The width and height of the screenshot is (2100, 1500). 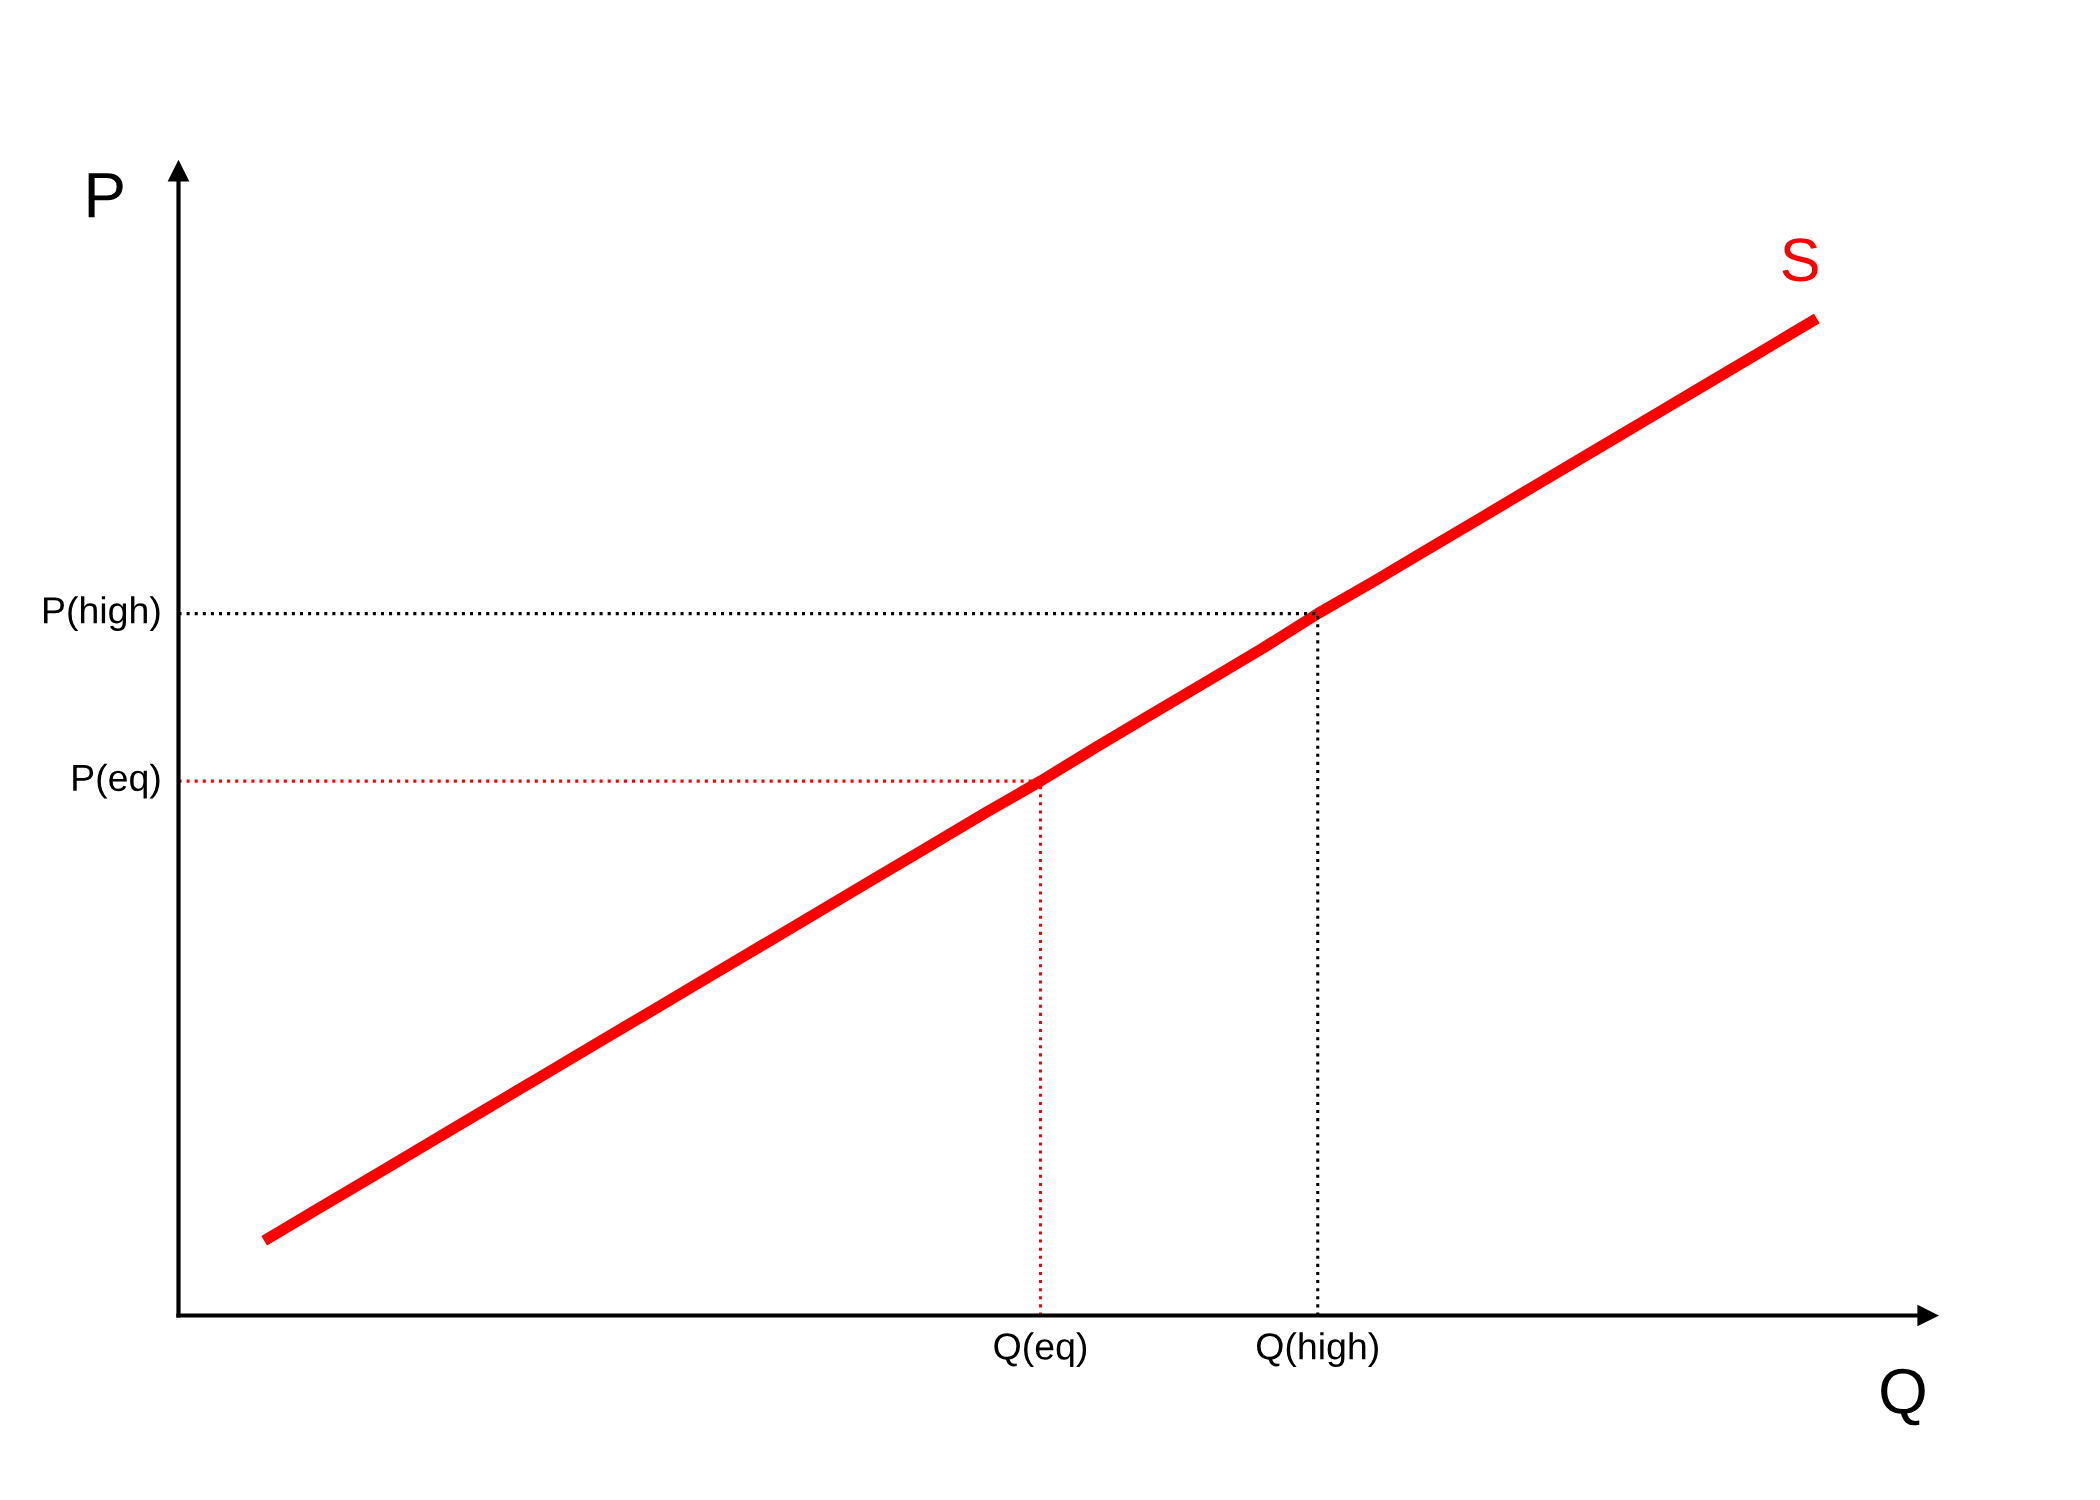 What do you see at coordinates (102, 614) in the screenshot?
I see `ref-line-label: P(high)` at bounding box center [102, 614].